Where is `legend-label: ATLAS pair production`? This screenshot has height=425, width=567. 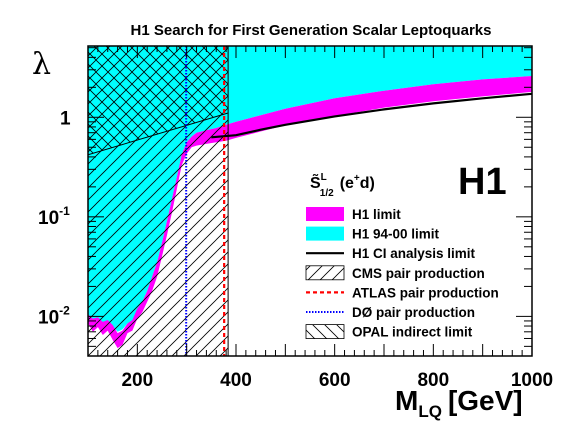 legend-label: ATLAS pair production is located at coordinates (425, 292).